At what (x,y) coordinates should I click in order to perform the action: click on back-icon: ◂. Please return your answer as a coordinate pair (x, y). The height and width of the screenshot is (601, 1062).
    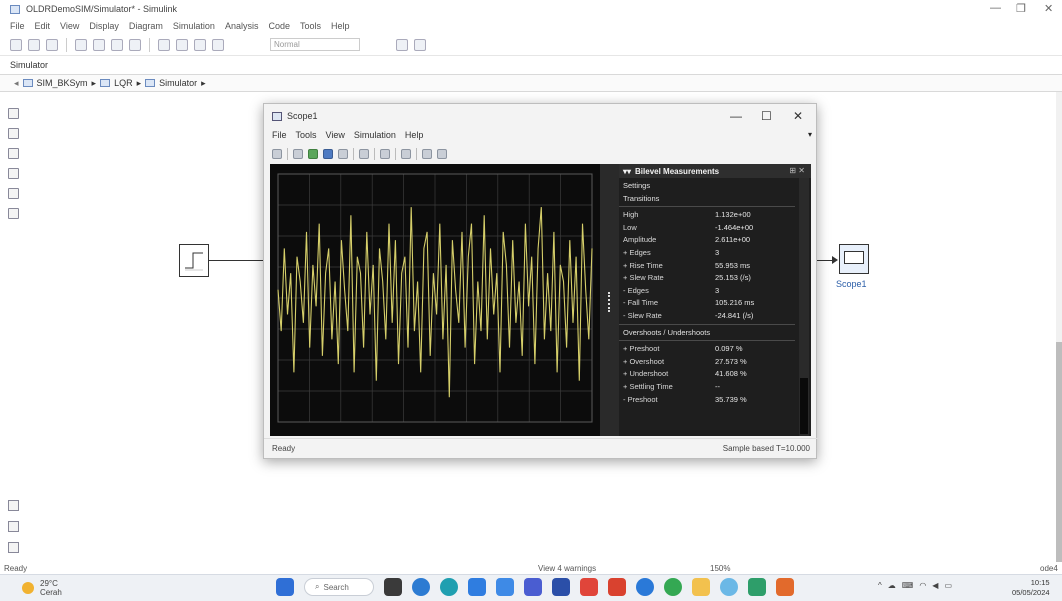
    Looking at the image, I should click on (16, 82).